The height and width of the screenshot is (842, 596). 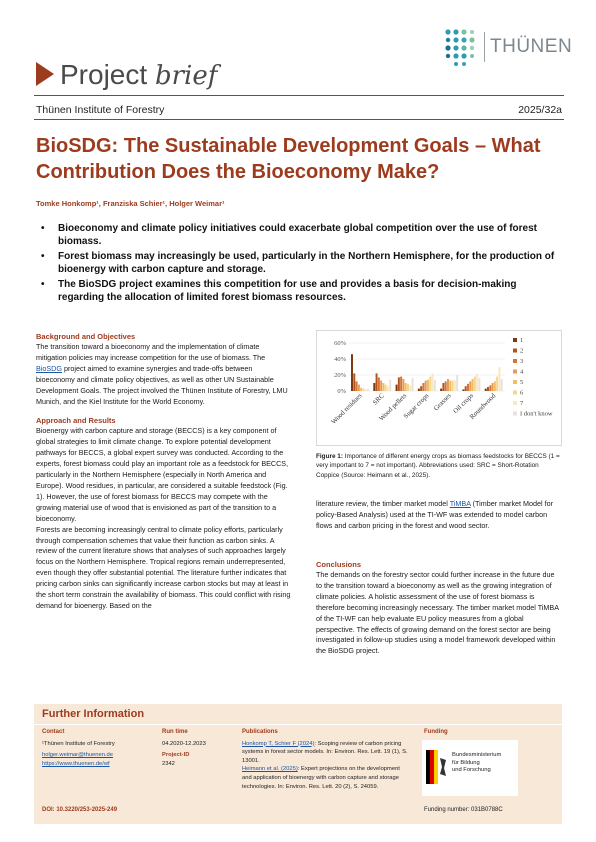 What do you see at coordinates (339, 564) in the screenshot?
I see `conclusions-heading: Conclusions` at bounding box center [339, 564].